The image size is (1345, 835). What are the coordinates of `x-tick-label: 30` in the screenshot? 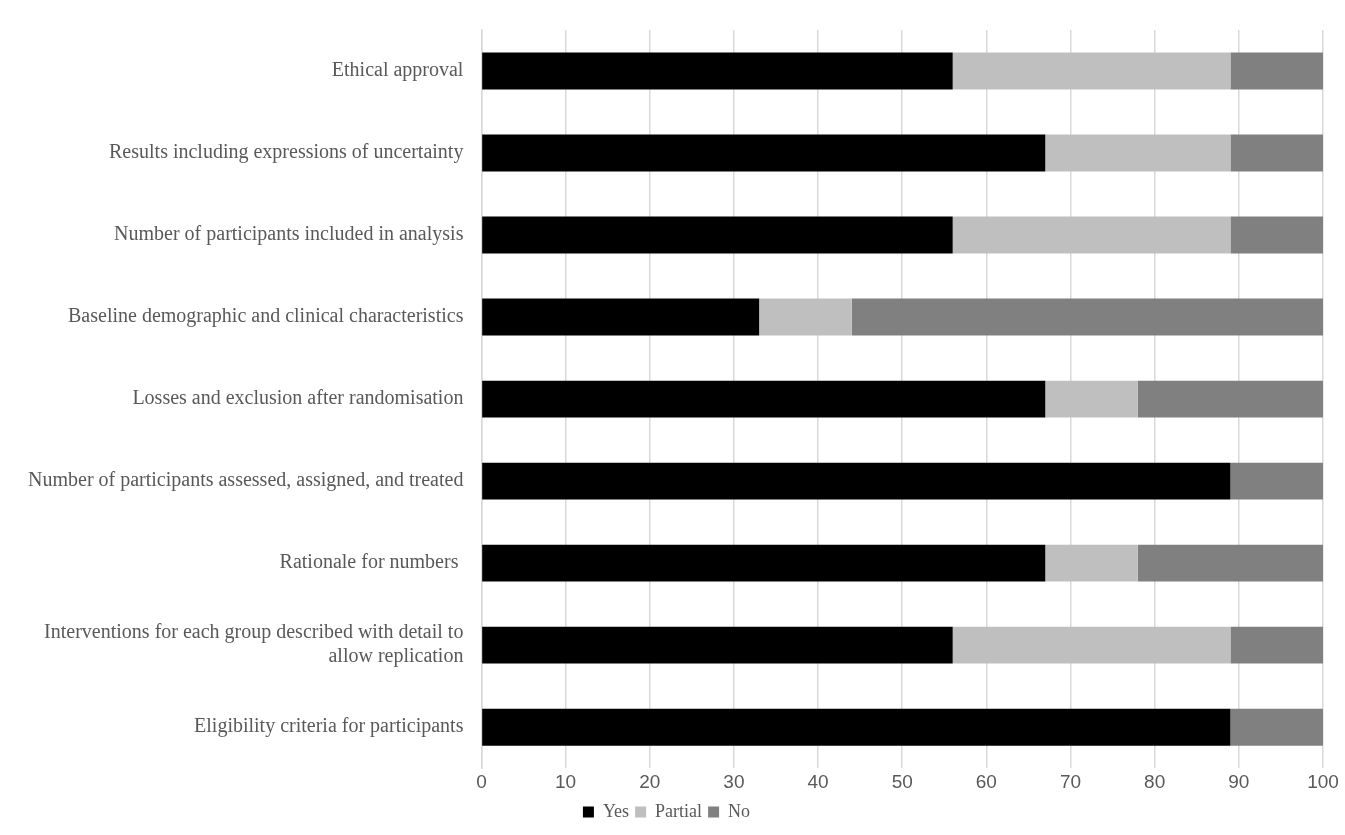 It's located at (734, 781).